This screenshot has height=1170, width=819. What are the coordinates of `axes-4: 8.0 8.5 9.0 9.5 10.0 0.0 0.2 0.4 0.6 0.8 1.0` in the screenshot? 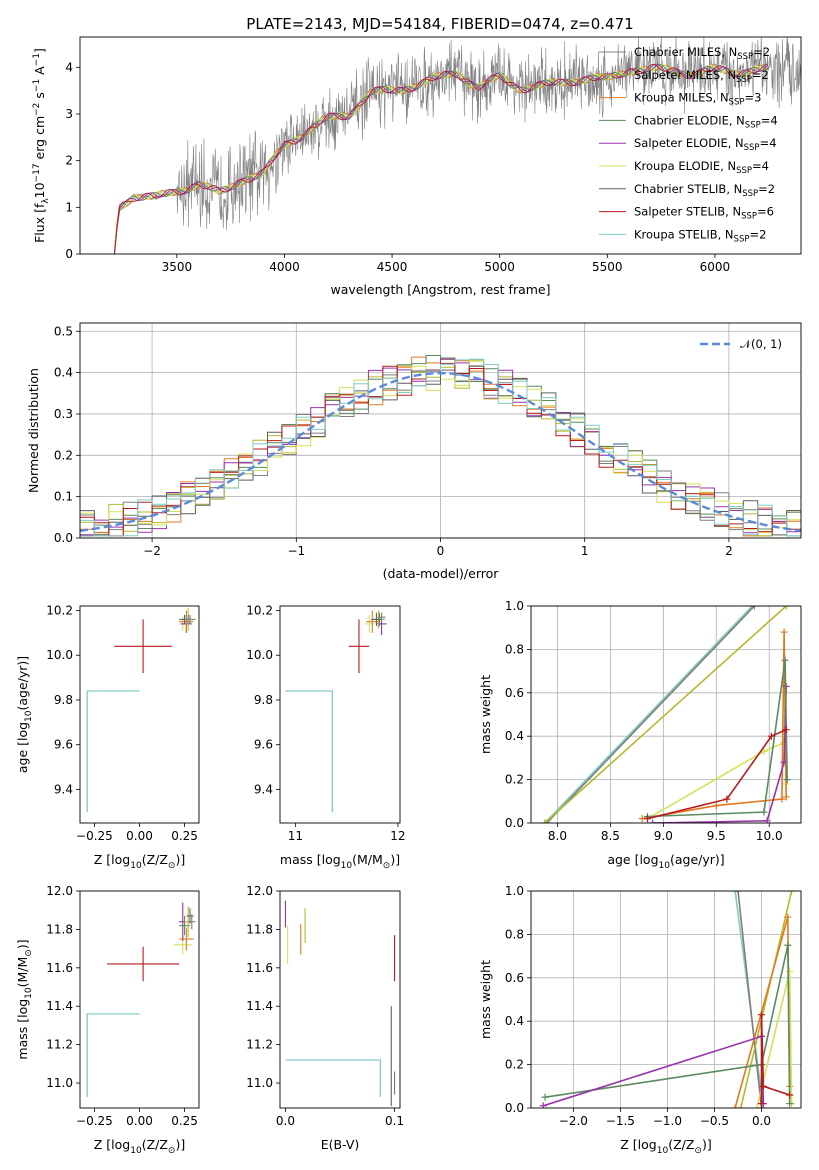 It's located at (653, 721).